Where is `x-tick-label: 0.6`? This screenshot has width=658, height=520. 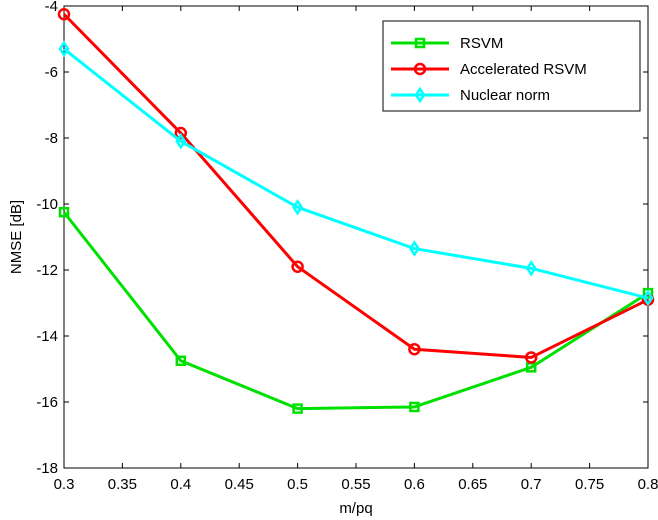
x-tick-label: 0.6 is located at coordinates (414, 484).